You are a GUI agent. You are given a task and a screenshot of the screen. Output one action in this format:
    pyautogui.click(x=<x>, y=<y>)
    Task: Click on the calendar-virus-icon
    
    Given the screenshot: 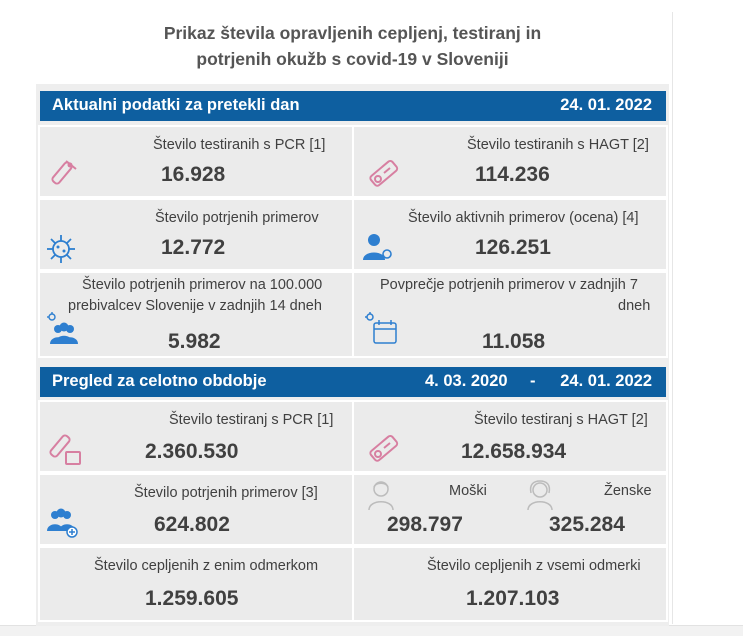 What is the action you would take?
    pyautogui.click(x=382, y=329)
    